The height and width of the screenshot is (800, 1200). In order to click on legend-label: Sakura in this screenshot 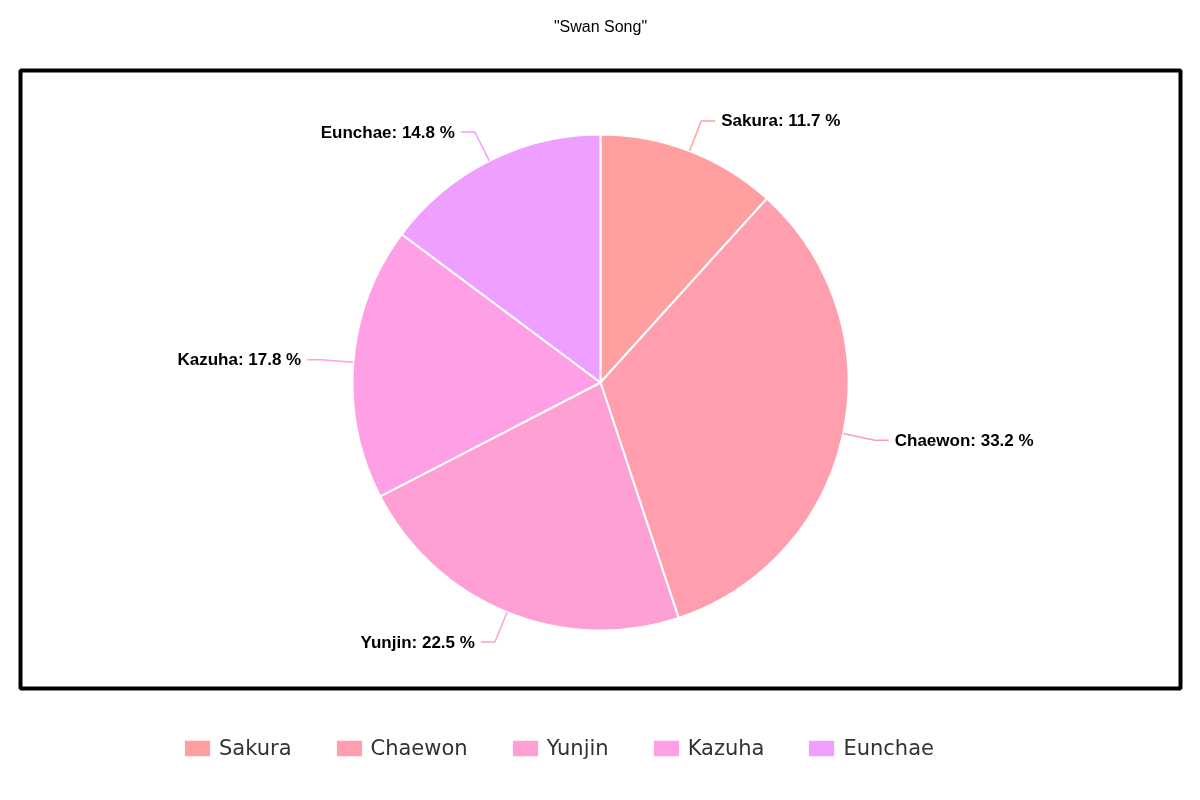, I will do `click(255, 748)`.